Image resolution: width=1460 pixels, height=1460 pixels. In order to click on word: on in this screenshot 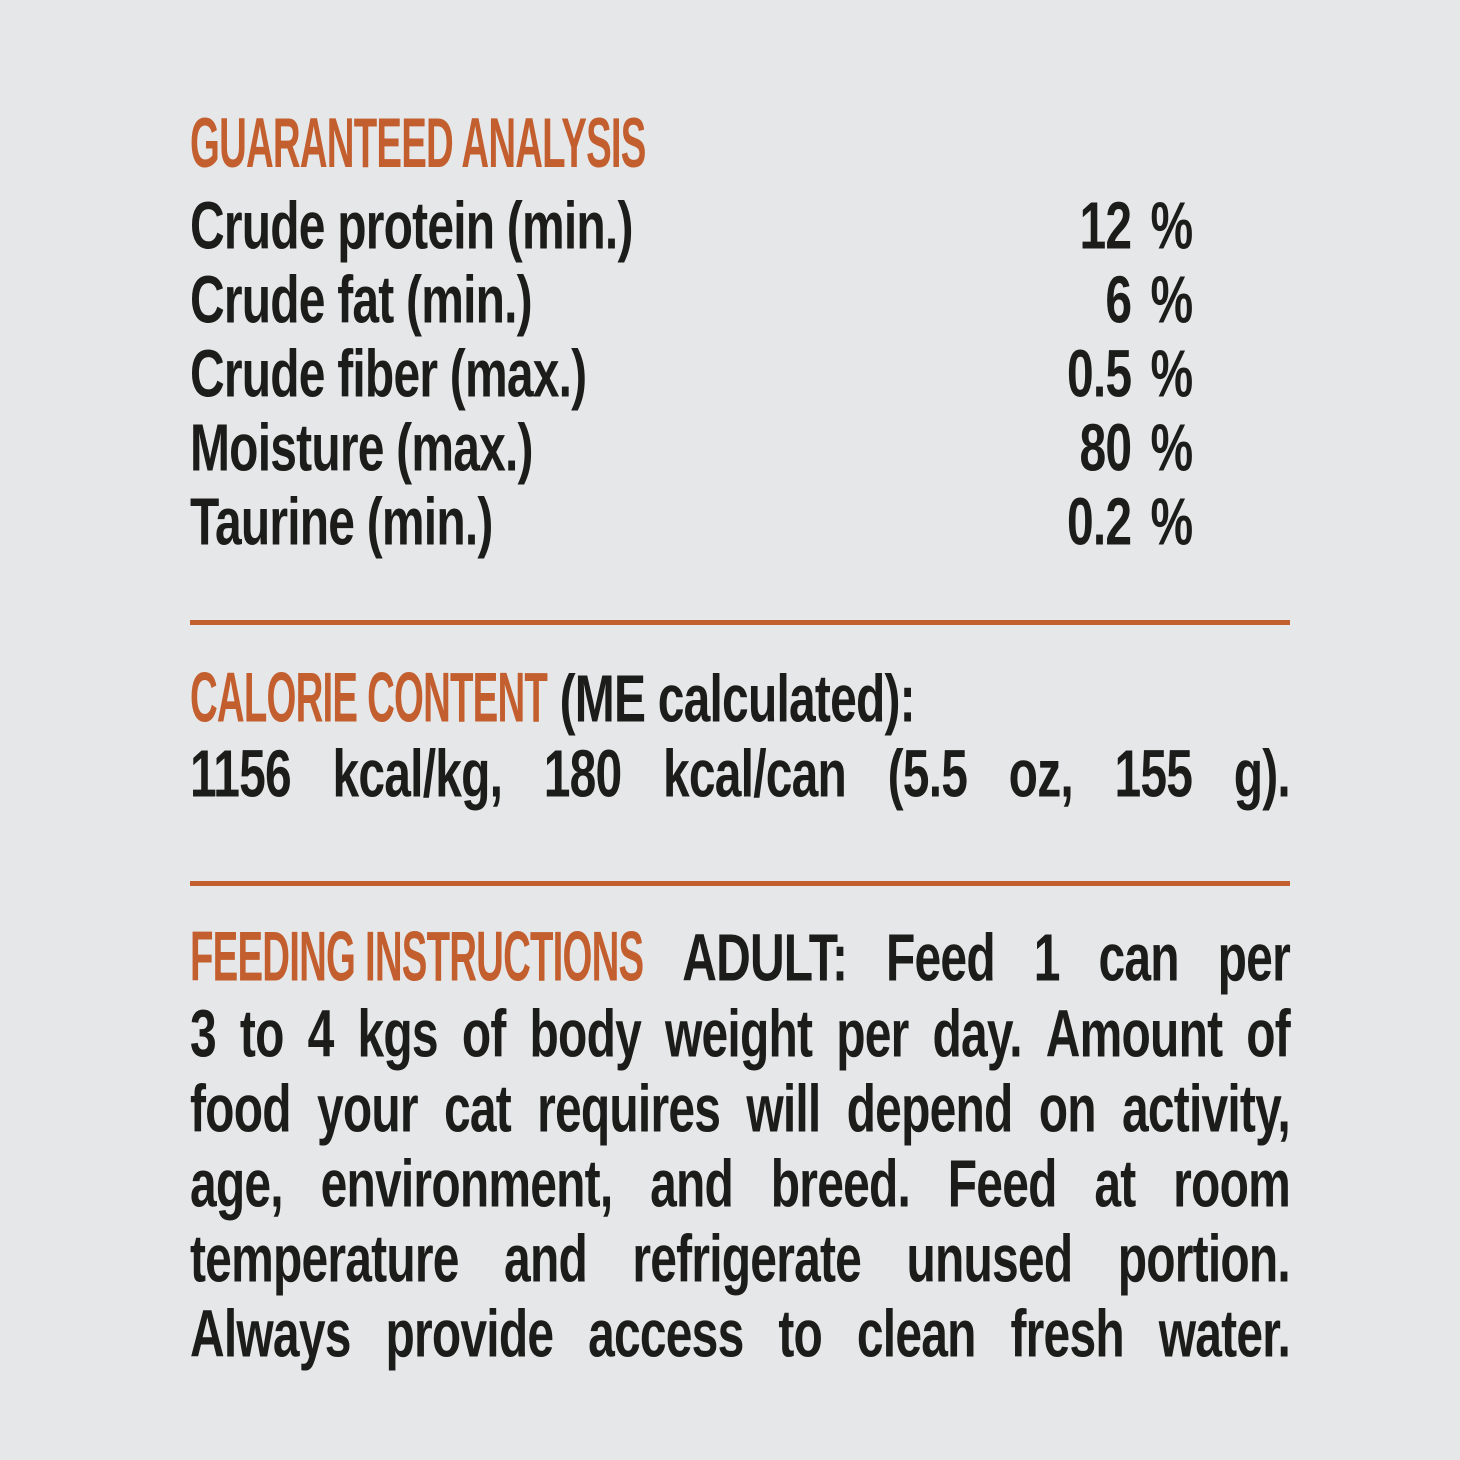, I will do `click(1067, 1108)`.